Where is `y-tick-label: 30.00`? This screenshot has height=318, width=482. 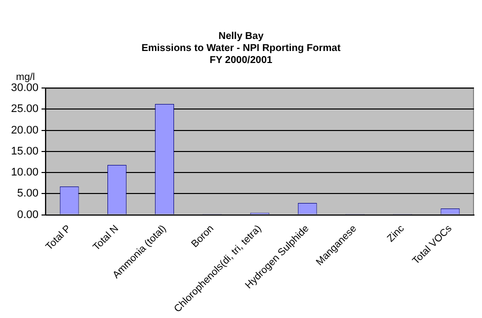
y-tick-label: 30.00 is located at coordinates (24, 88).